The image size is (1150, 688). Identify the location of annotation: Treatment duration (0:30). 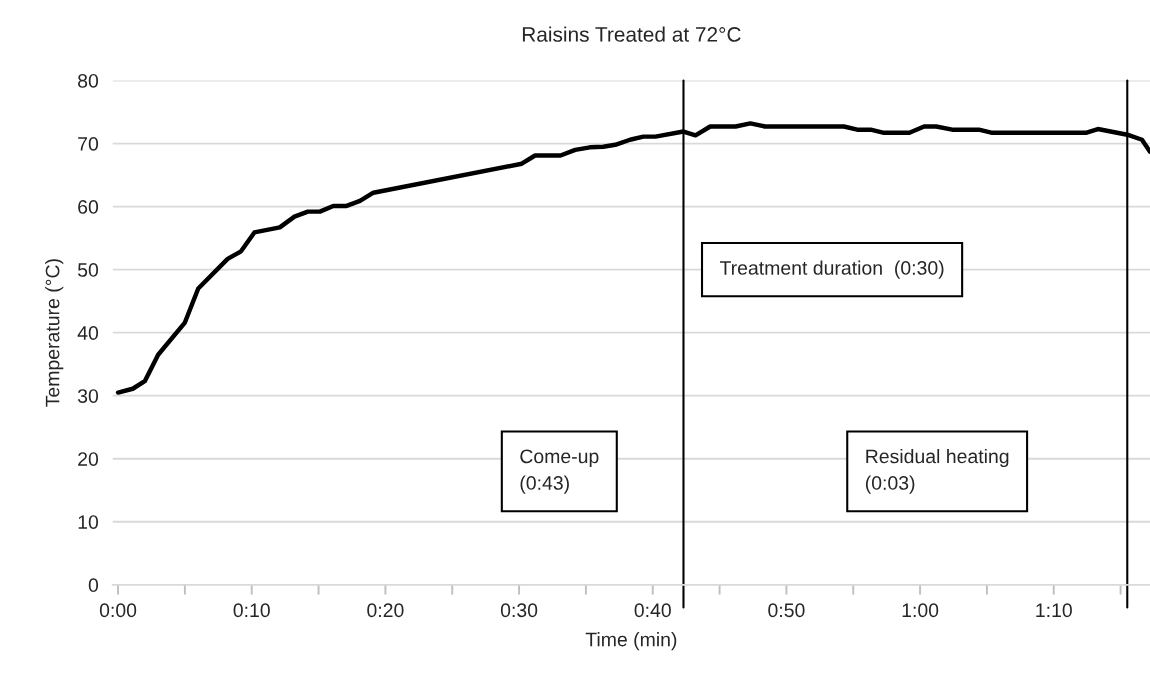
(831, 269).